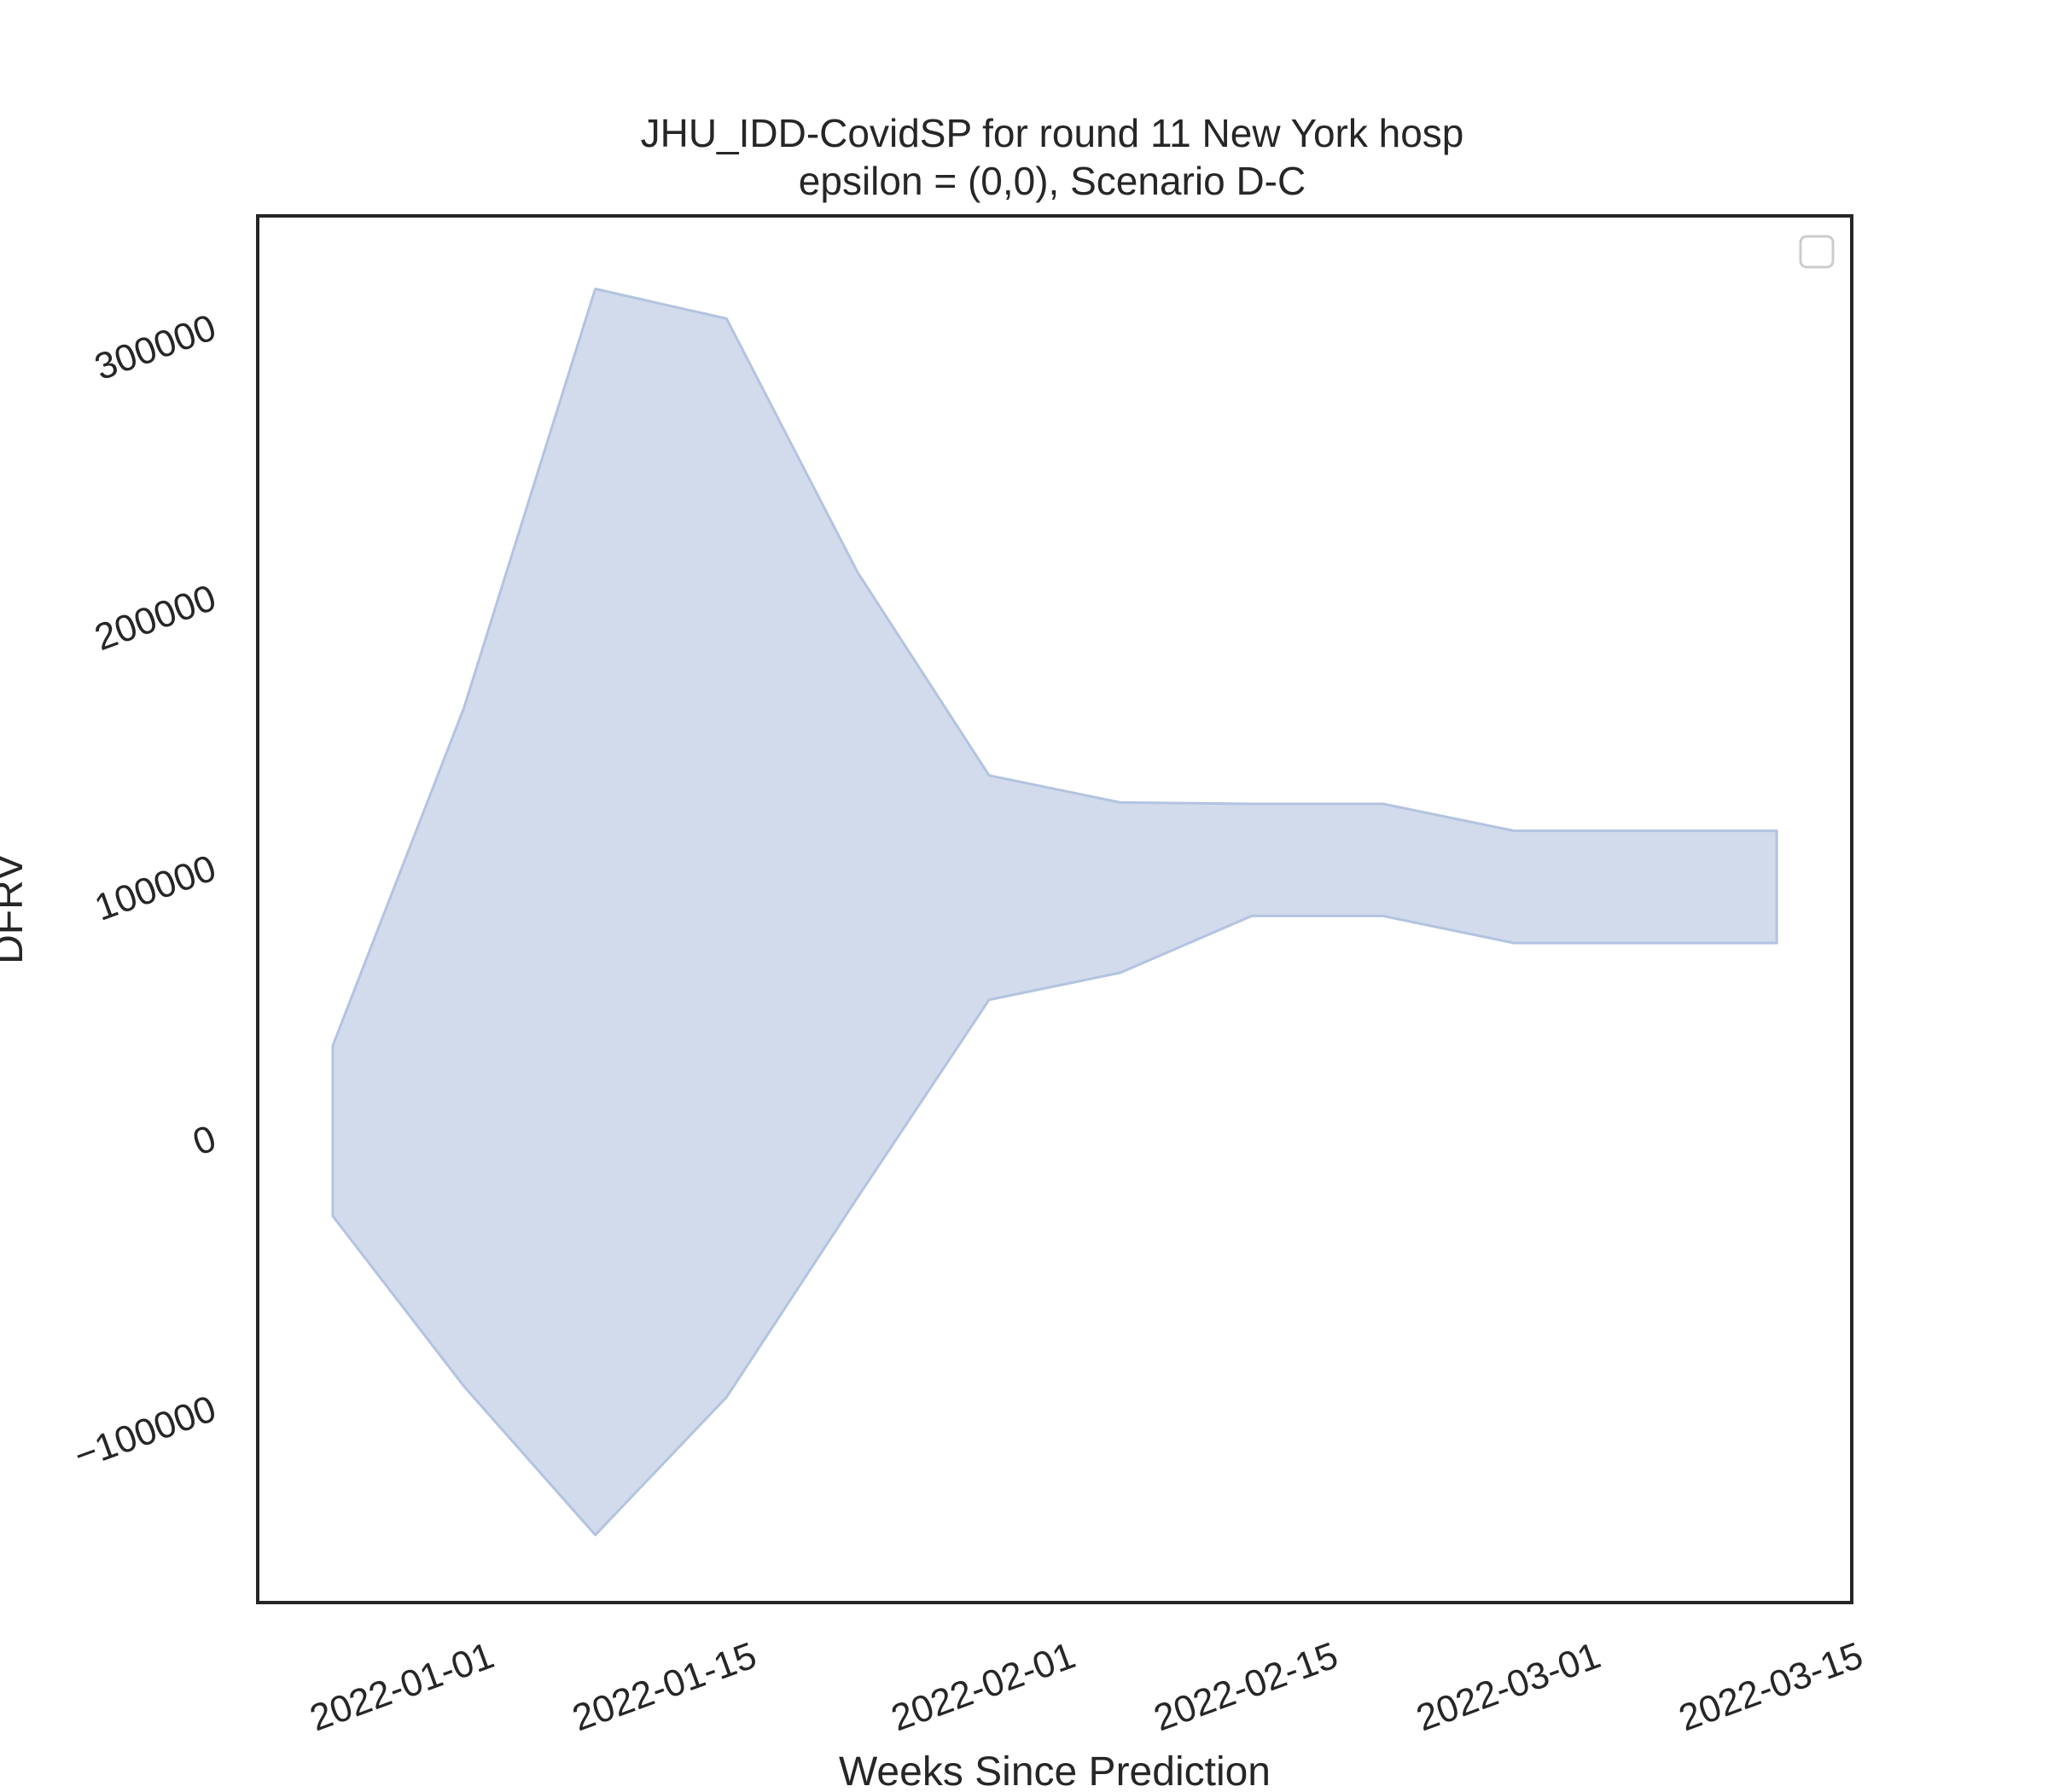 The image size is (2048, 1792). I want to click on y-axis-label: DFRV, so click(16, 909).